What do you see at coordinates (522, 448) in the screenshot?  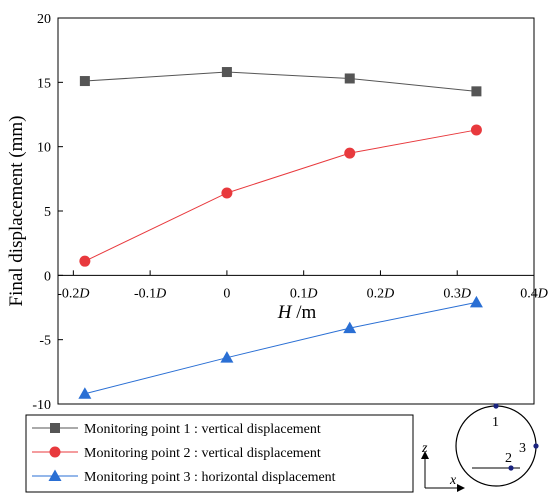 I see `inset-label-3: 3` at bounding box center [522, 448].